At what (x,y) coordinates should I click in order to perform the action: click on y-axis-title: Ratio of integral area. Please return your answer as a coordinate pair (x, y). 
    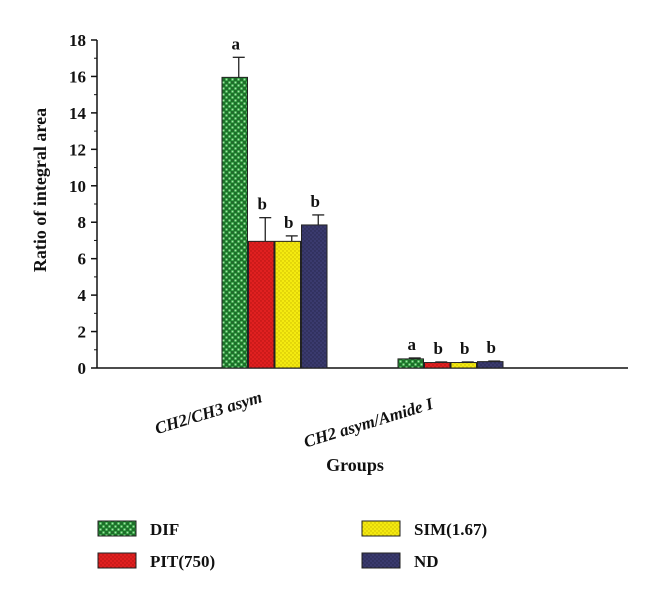
    Looking at the image, I should click on (40, 190).